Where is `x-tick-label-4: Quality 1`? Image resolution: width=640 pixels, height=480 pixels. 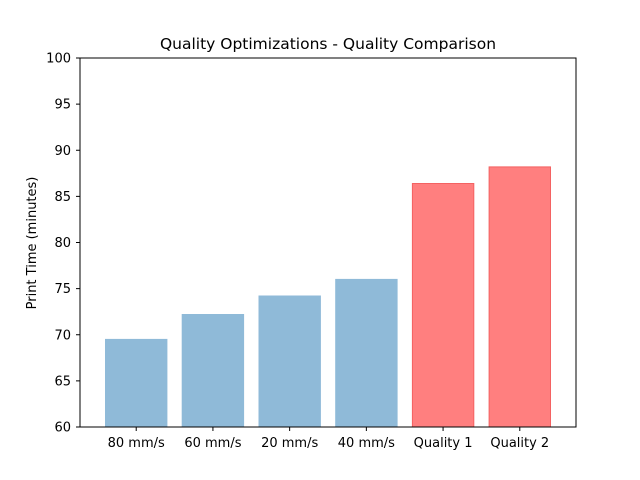
x-tick-label-4: Quality 1 is located at coordinates (443, 443).